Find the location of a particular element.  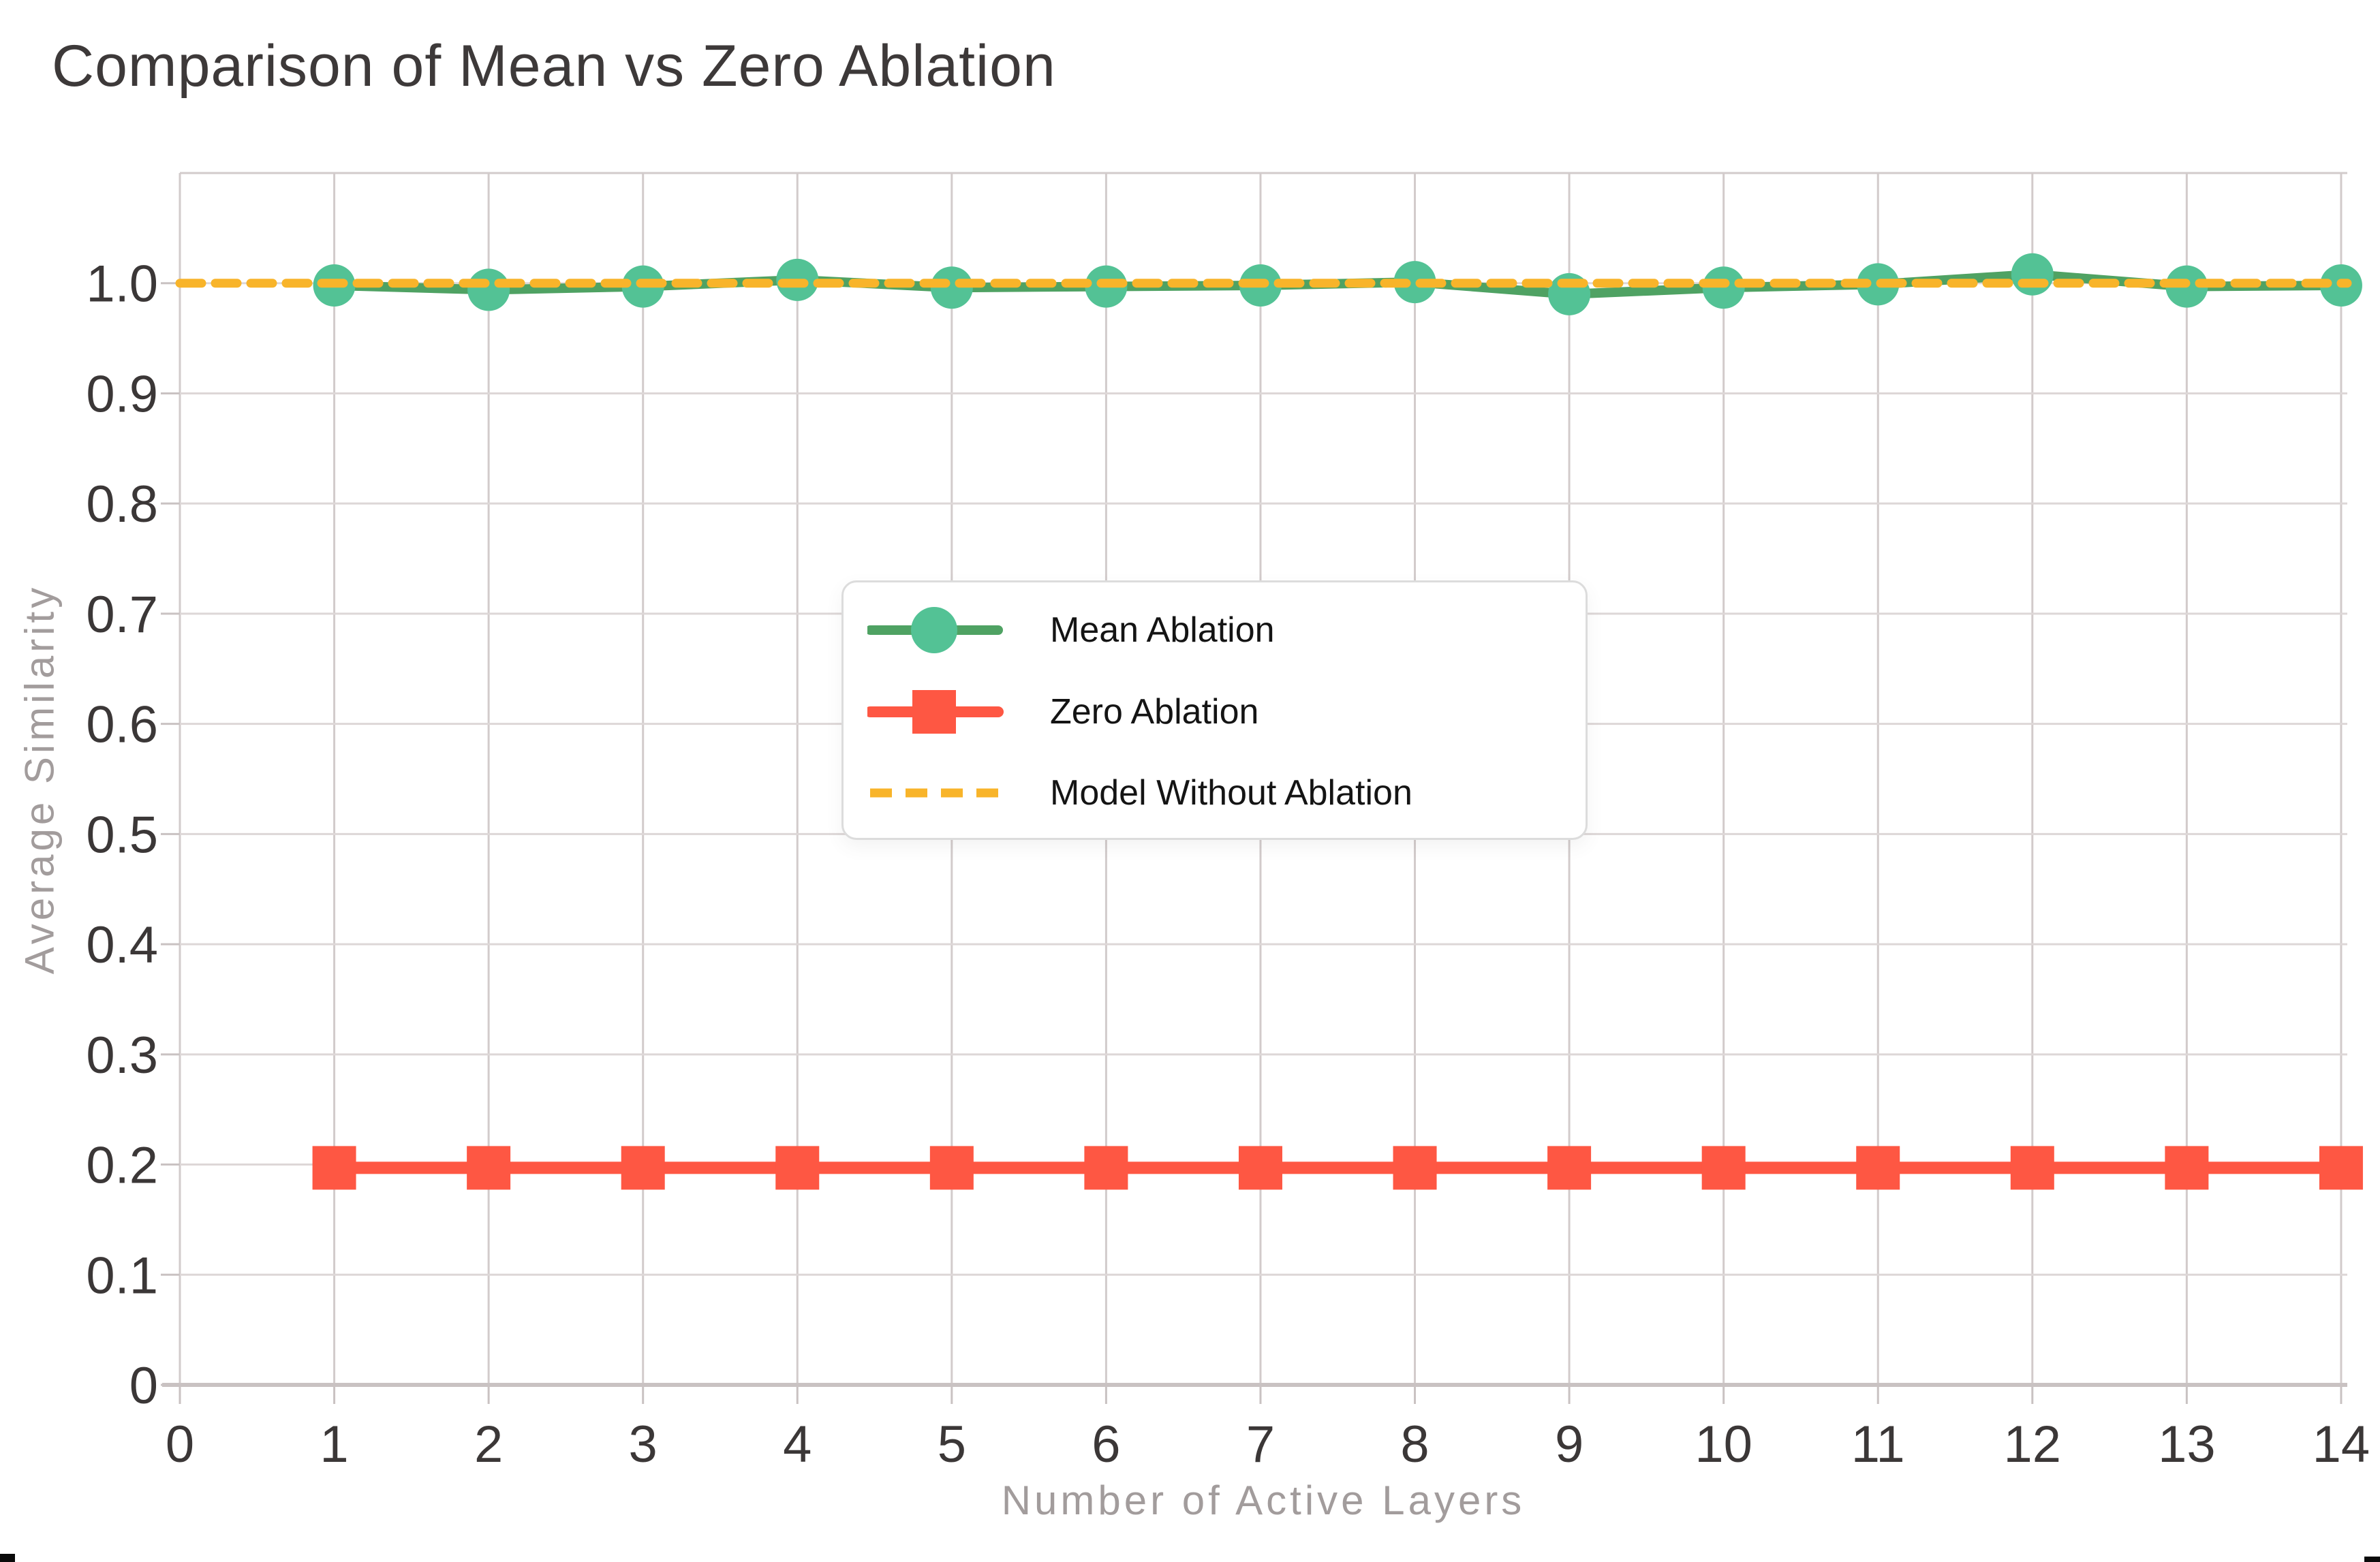

svg-text: 5 is located at coordinates (952, 1445).